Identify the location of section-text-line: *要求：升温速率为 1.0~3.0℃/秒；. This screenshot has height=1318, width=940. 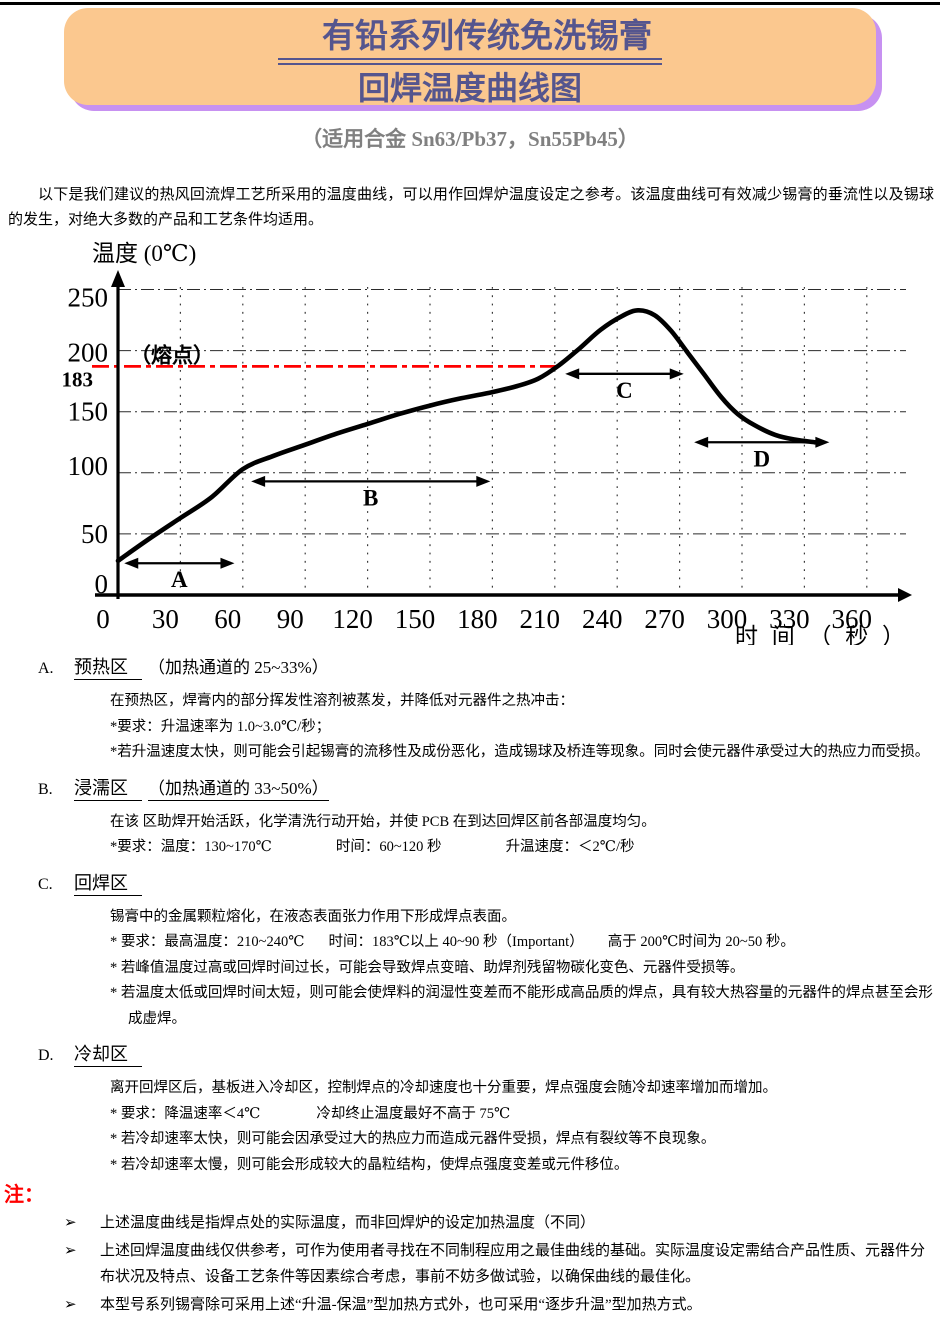
(220, 726).